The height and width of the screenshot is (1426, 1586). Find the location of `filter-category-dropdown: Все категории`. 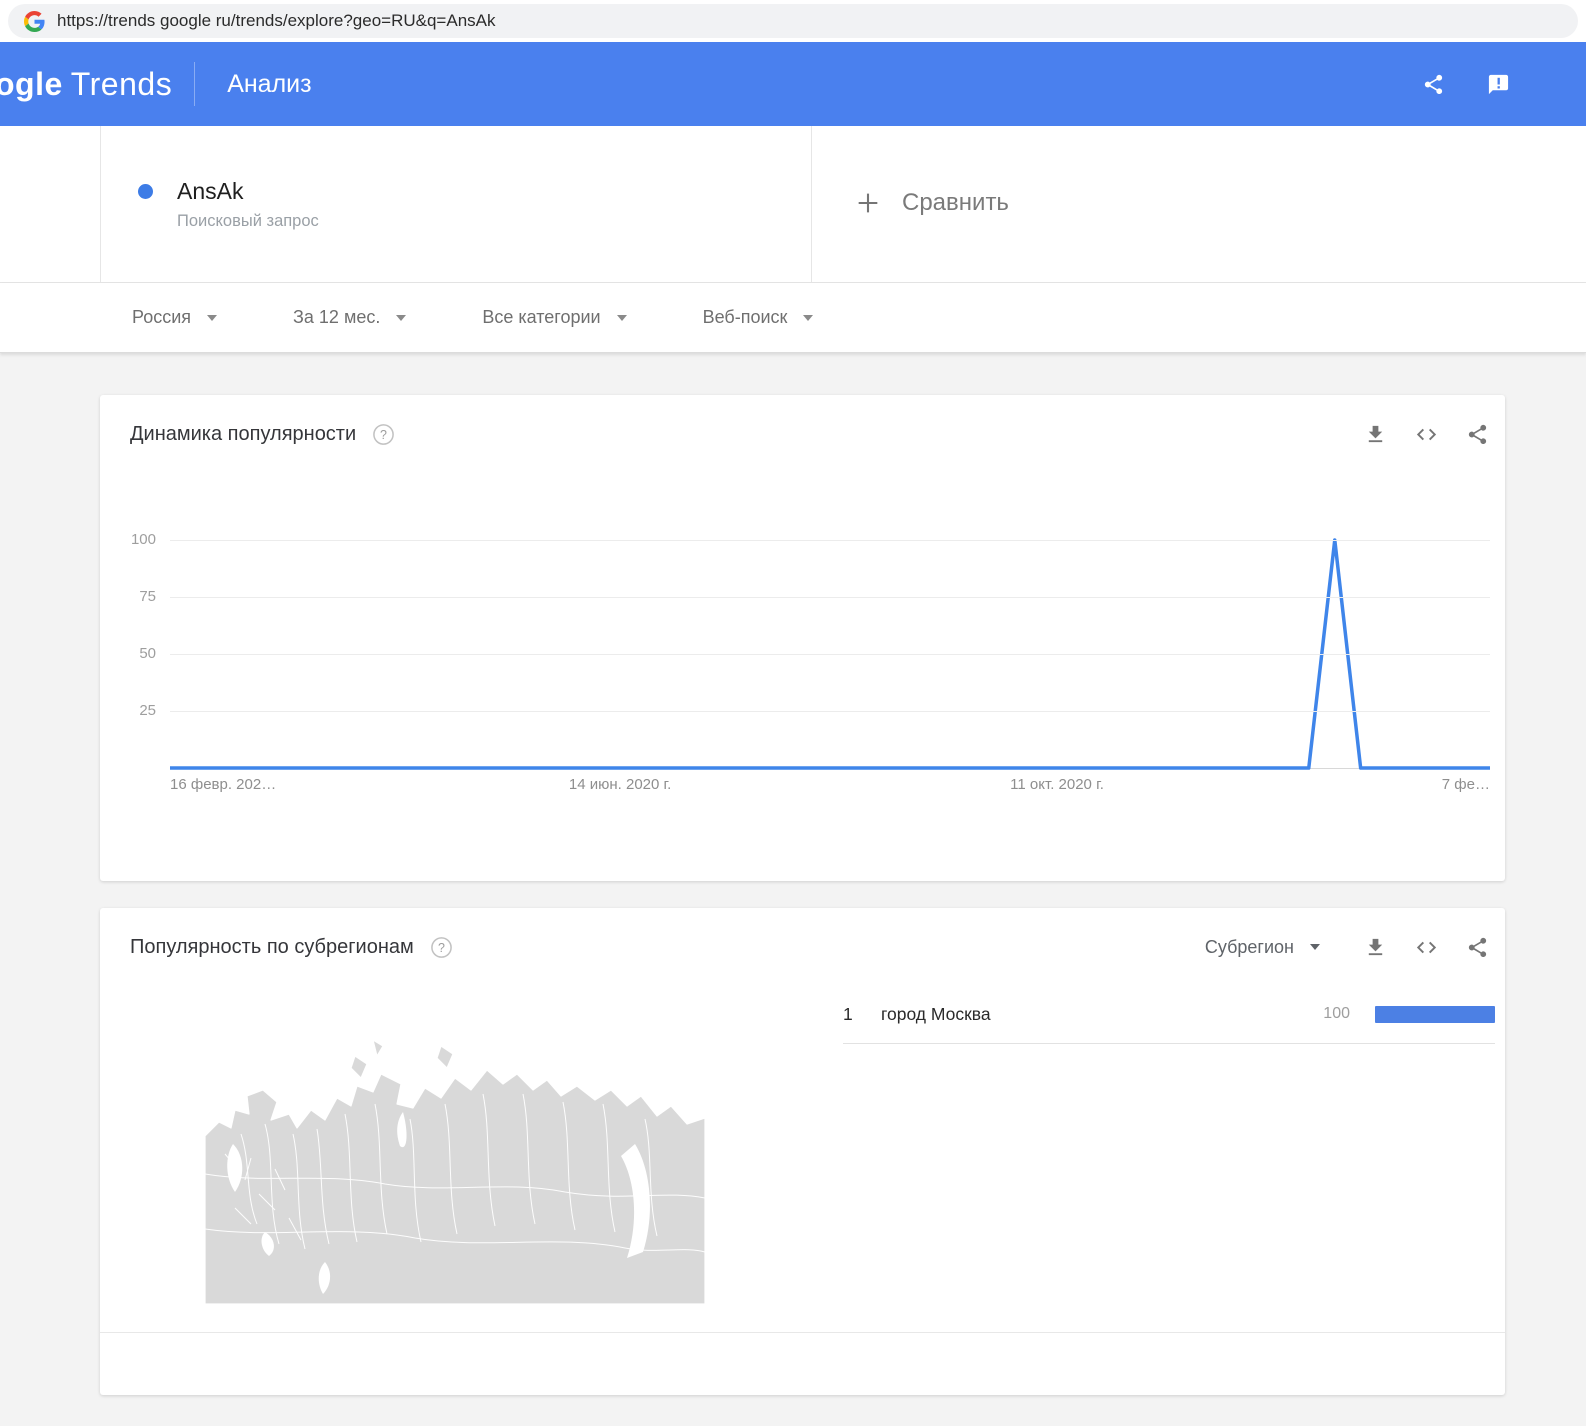

filter-category-dropdown: Все категории is located at coordinates (554, 317).